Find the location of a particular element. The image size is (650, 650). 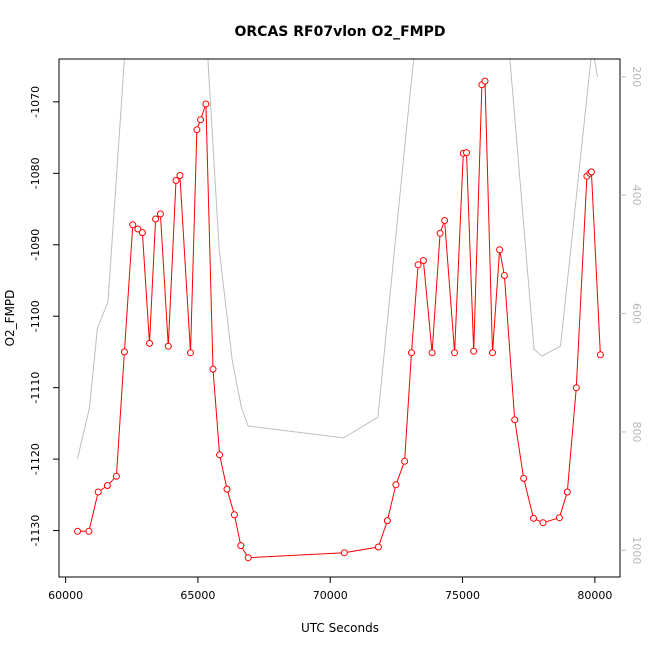

x-tick-label: 65000 is located at coordinates (197, 595).